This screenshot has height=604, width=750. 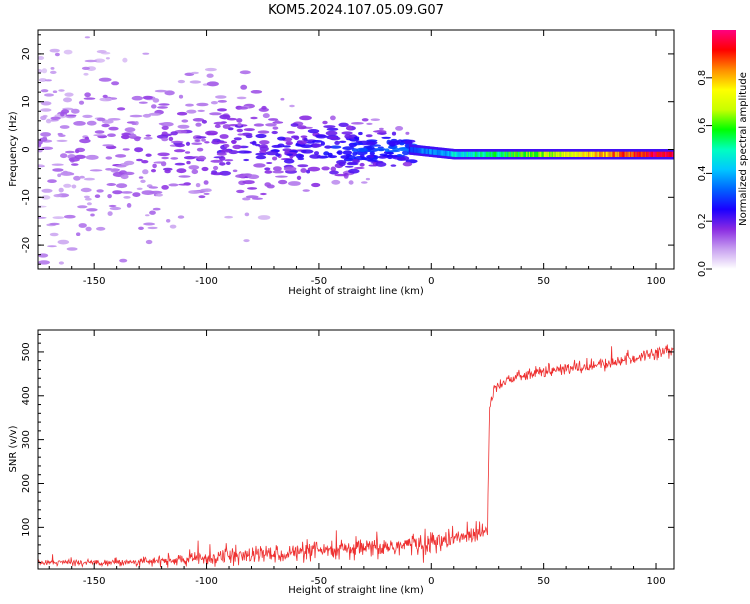 What do you see at coordinates (724, 149) in the screenshot?
I see `colorbar-gradient` at bounding box center [724, 149].